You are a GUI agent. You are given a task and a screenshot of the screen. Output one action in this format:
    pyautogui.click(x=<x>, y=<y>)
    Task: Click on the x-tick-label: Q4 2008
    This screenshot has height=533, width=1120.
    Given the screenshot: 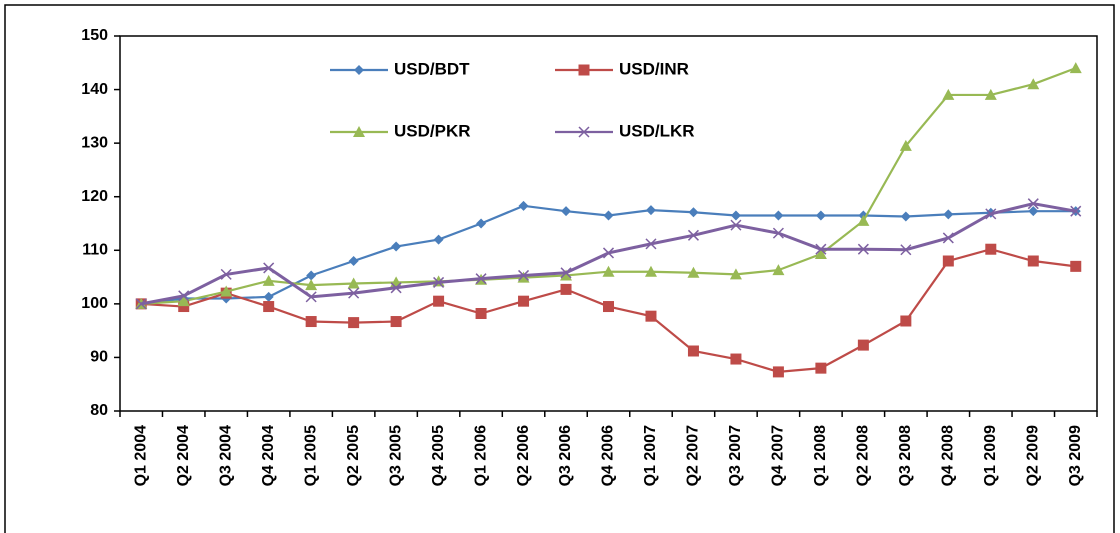 What is the action you would take?
    pyautogui.click(x=948, y=455)
    